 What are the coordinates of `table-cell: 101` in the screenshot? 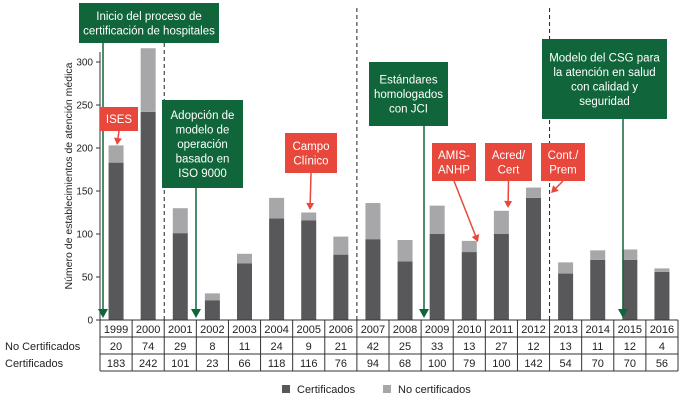 It's located at (180, 364).